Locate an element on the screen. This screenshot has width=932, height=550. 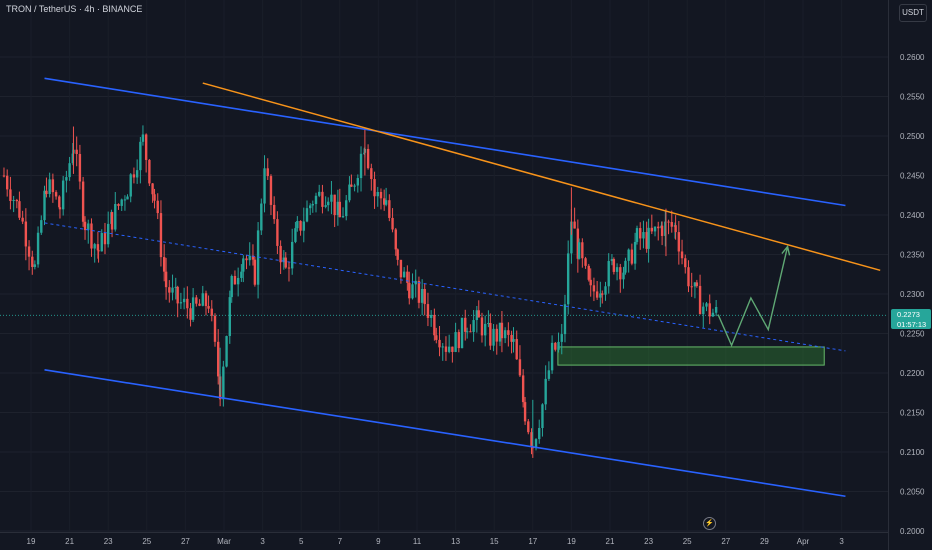
projection-path is located at coordinates (753, 297).